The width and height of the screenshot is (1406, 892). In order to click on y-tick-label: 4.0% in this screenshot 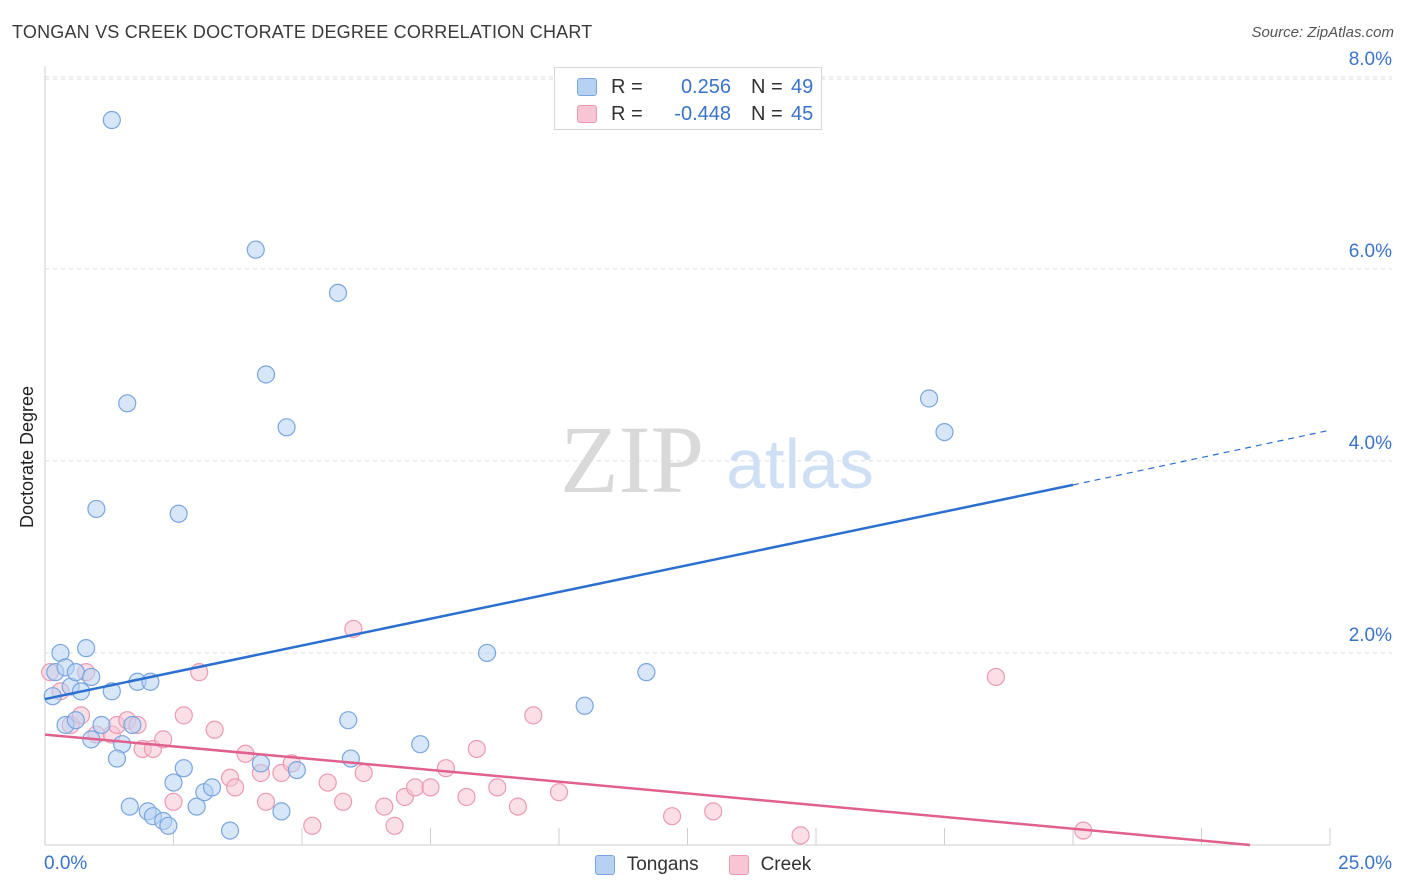, I will do `click(1370, 443)`.